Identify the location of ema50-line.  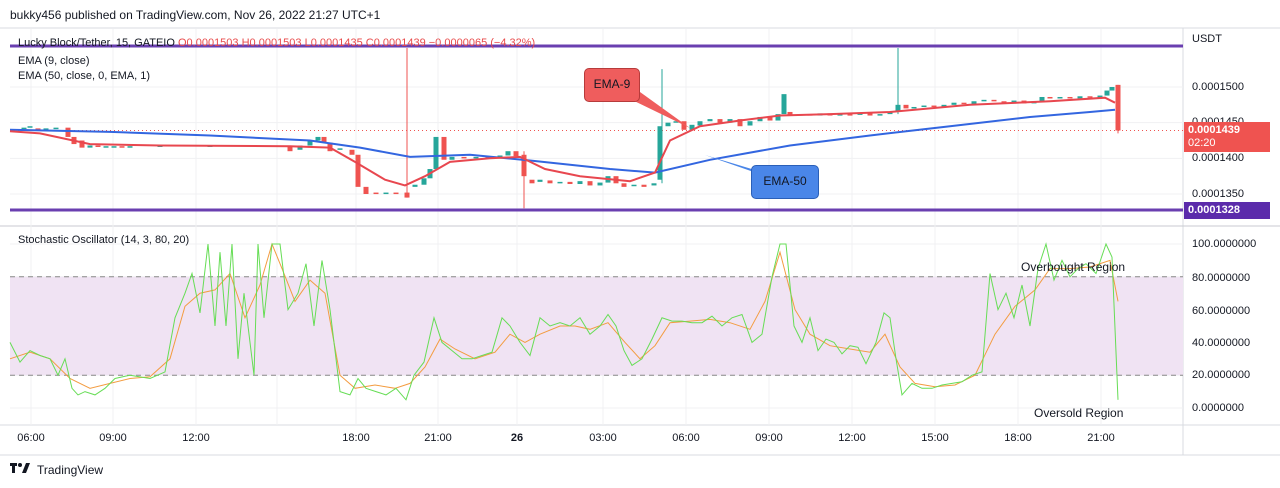
(562, 141).